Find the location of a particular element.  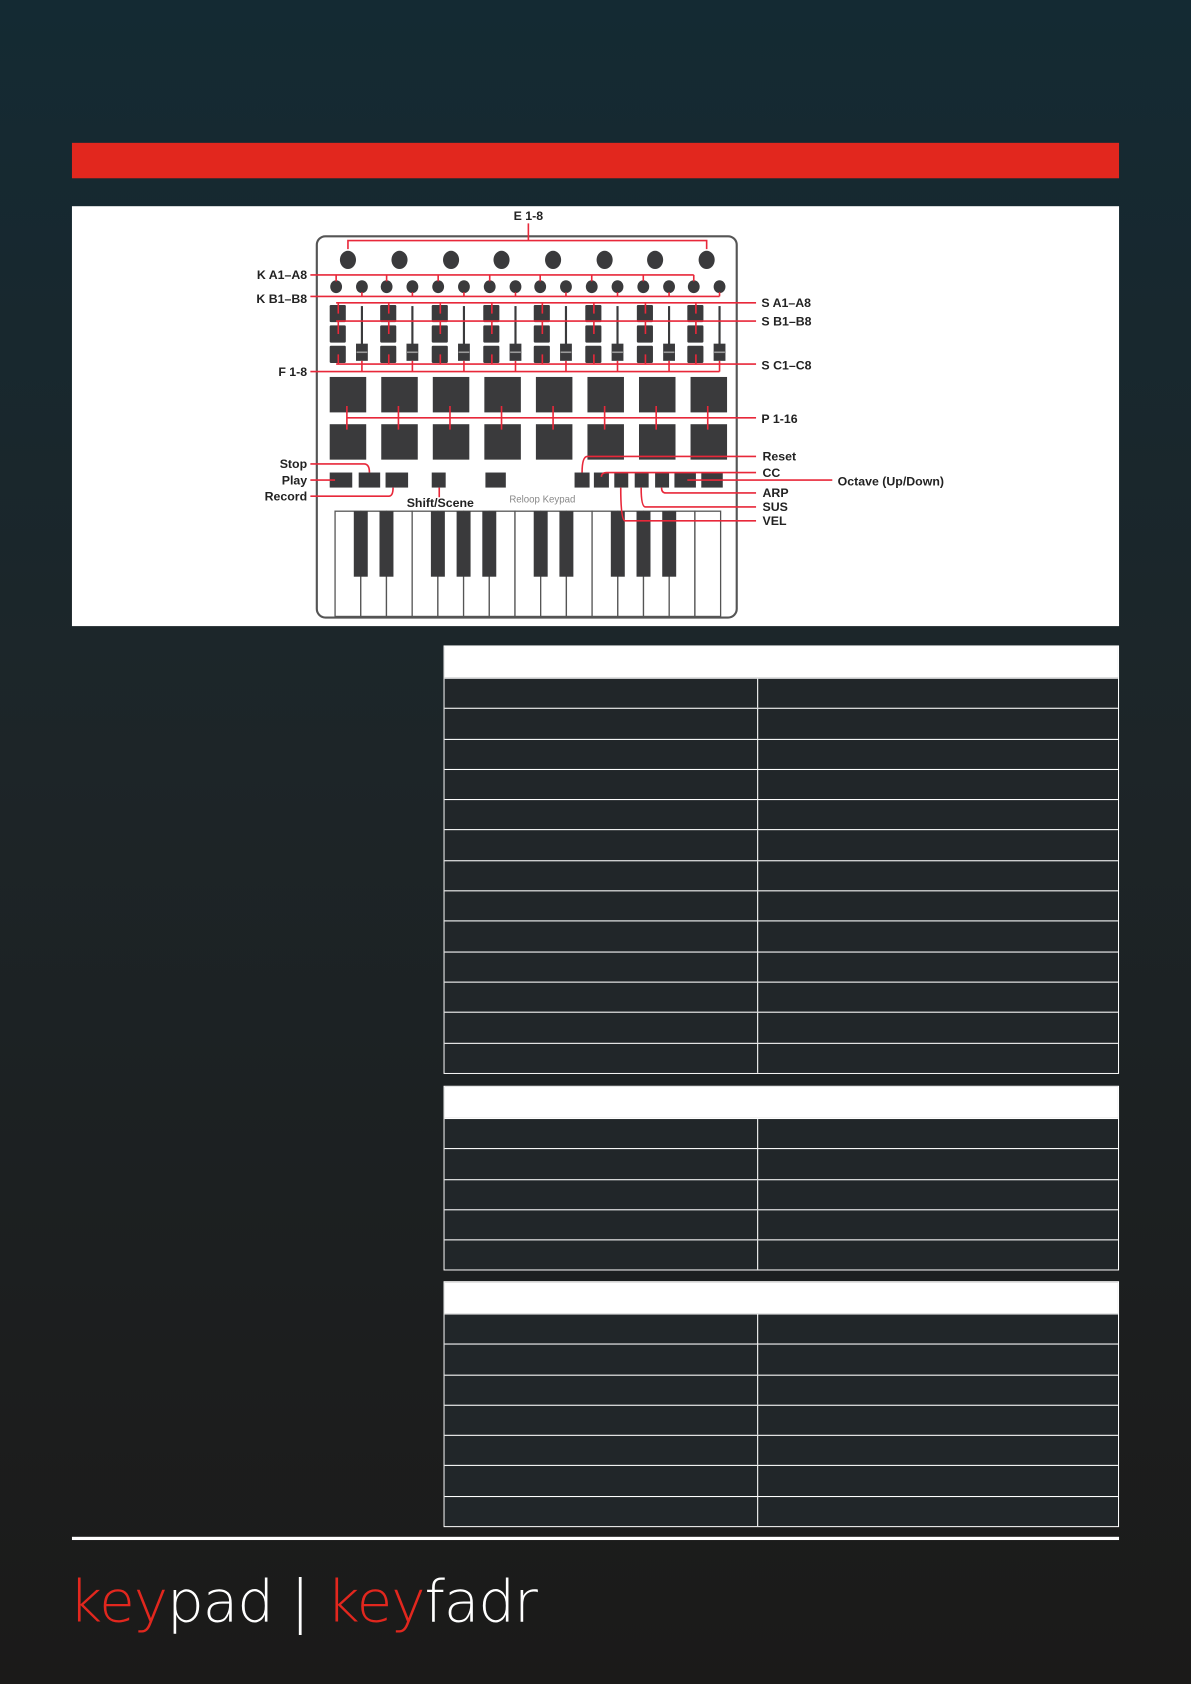

label-switches-a: S A1–A8 is located at coordinates (786, 303).